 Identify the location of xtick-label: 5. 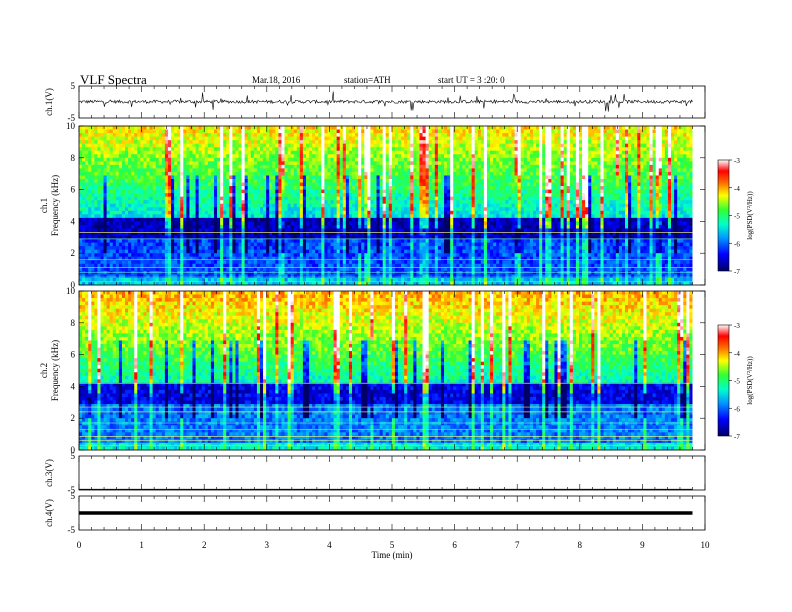
(392, 545).